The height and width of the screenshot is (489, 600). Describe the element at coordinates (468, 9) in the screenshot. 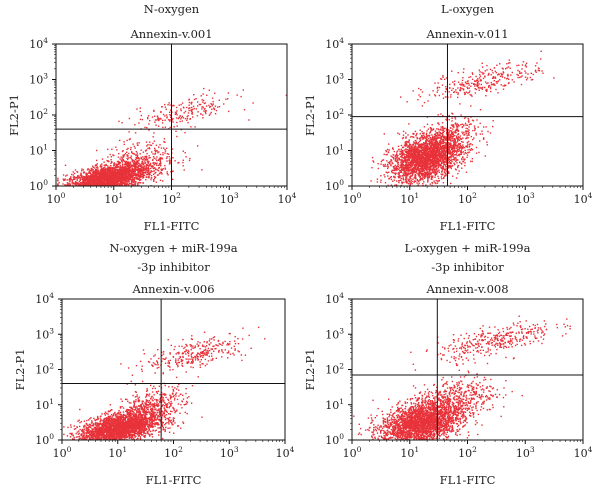

I see `panel-title: L-oxygen` at that location.